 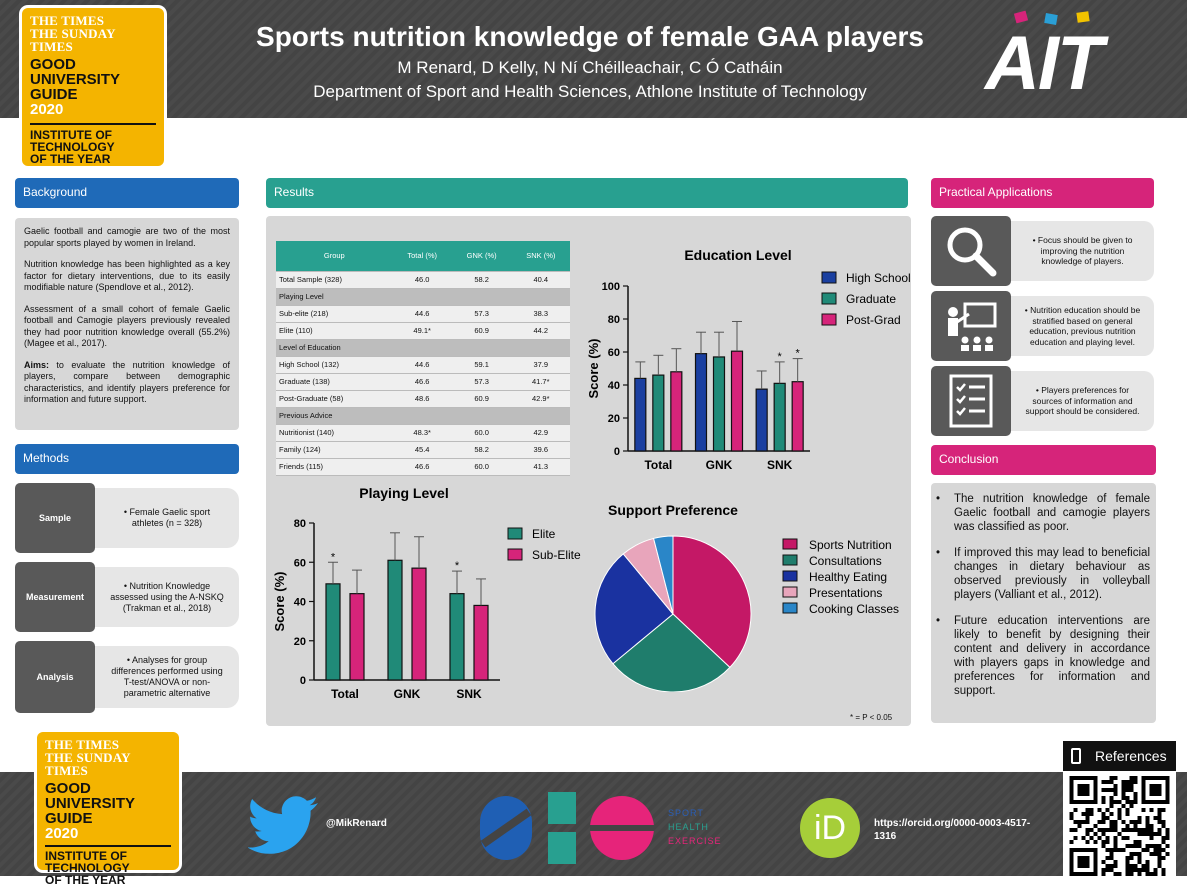 I want to click on y-tick-label: 60, so click(x=300, y=563).